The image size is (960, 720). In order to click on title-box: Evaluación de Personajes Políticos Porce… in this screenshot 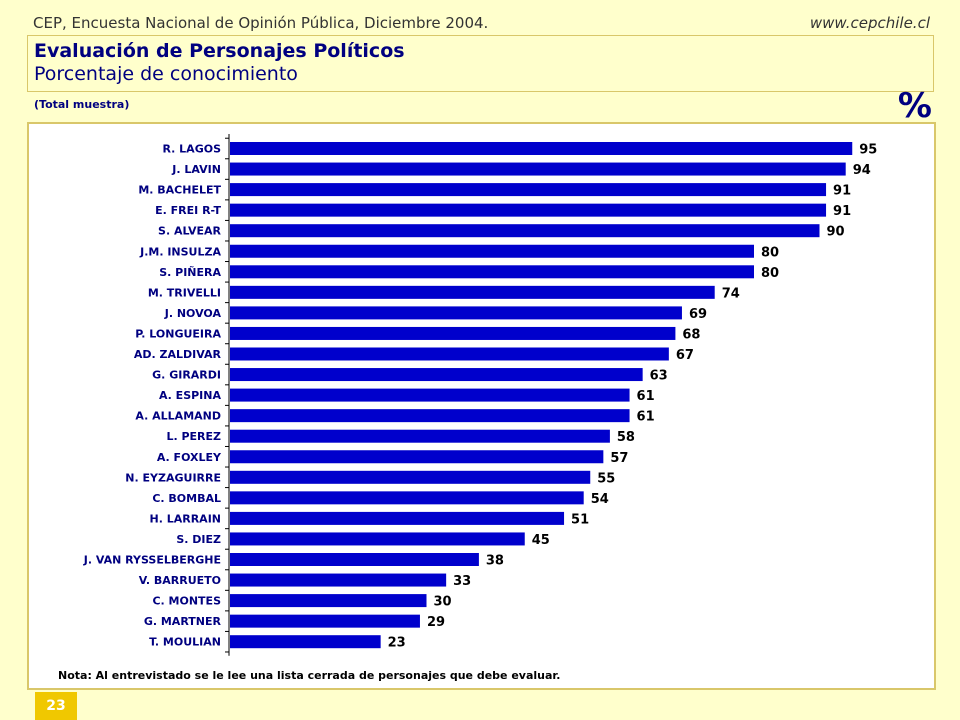, I will do `click(480, 63)`.